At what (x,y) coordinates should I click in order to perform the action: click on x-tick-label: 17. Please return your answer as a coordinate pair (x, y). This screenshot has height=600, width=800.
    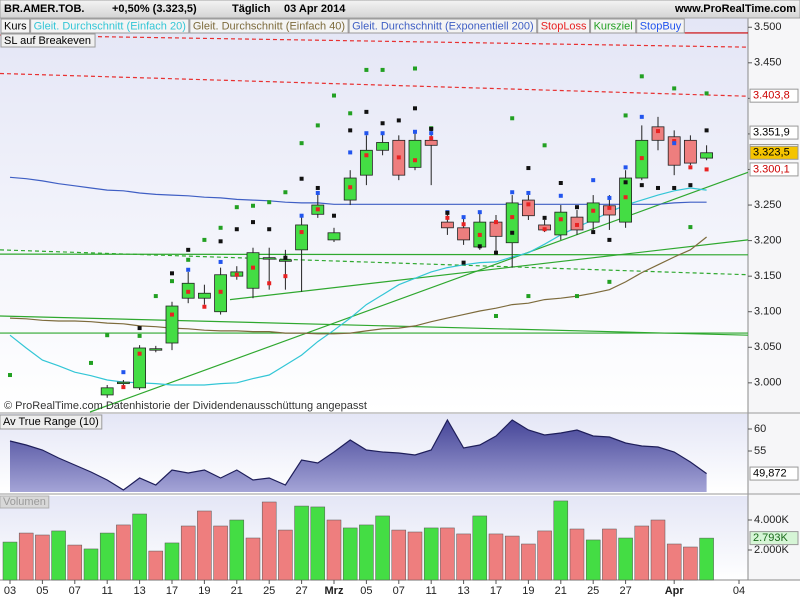
    Looking at the image, I should click on (496, 591).